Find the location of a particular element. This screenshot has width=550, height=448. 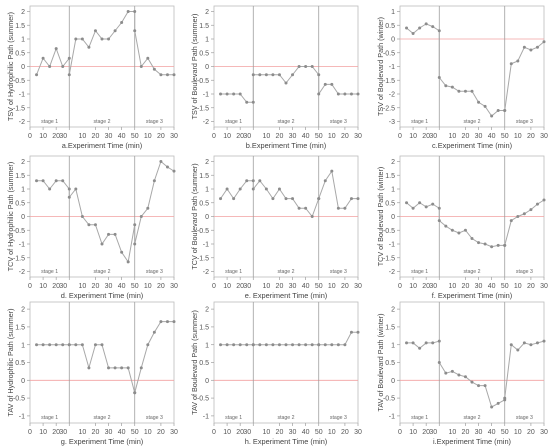

stage-label: stage 3 is located at coordinates (154, 122).